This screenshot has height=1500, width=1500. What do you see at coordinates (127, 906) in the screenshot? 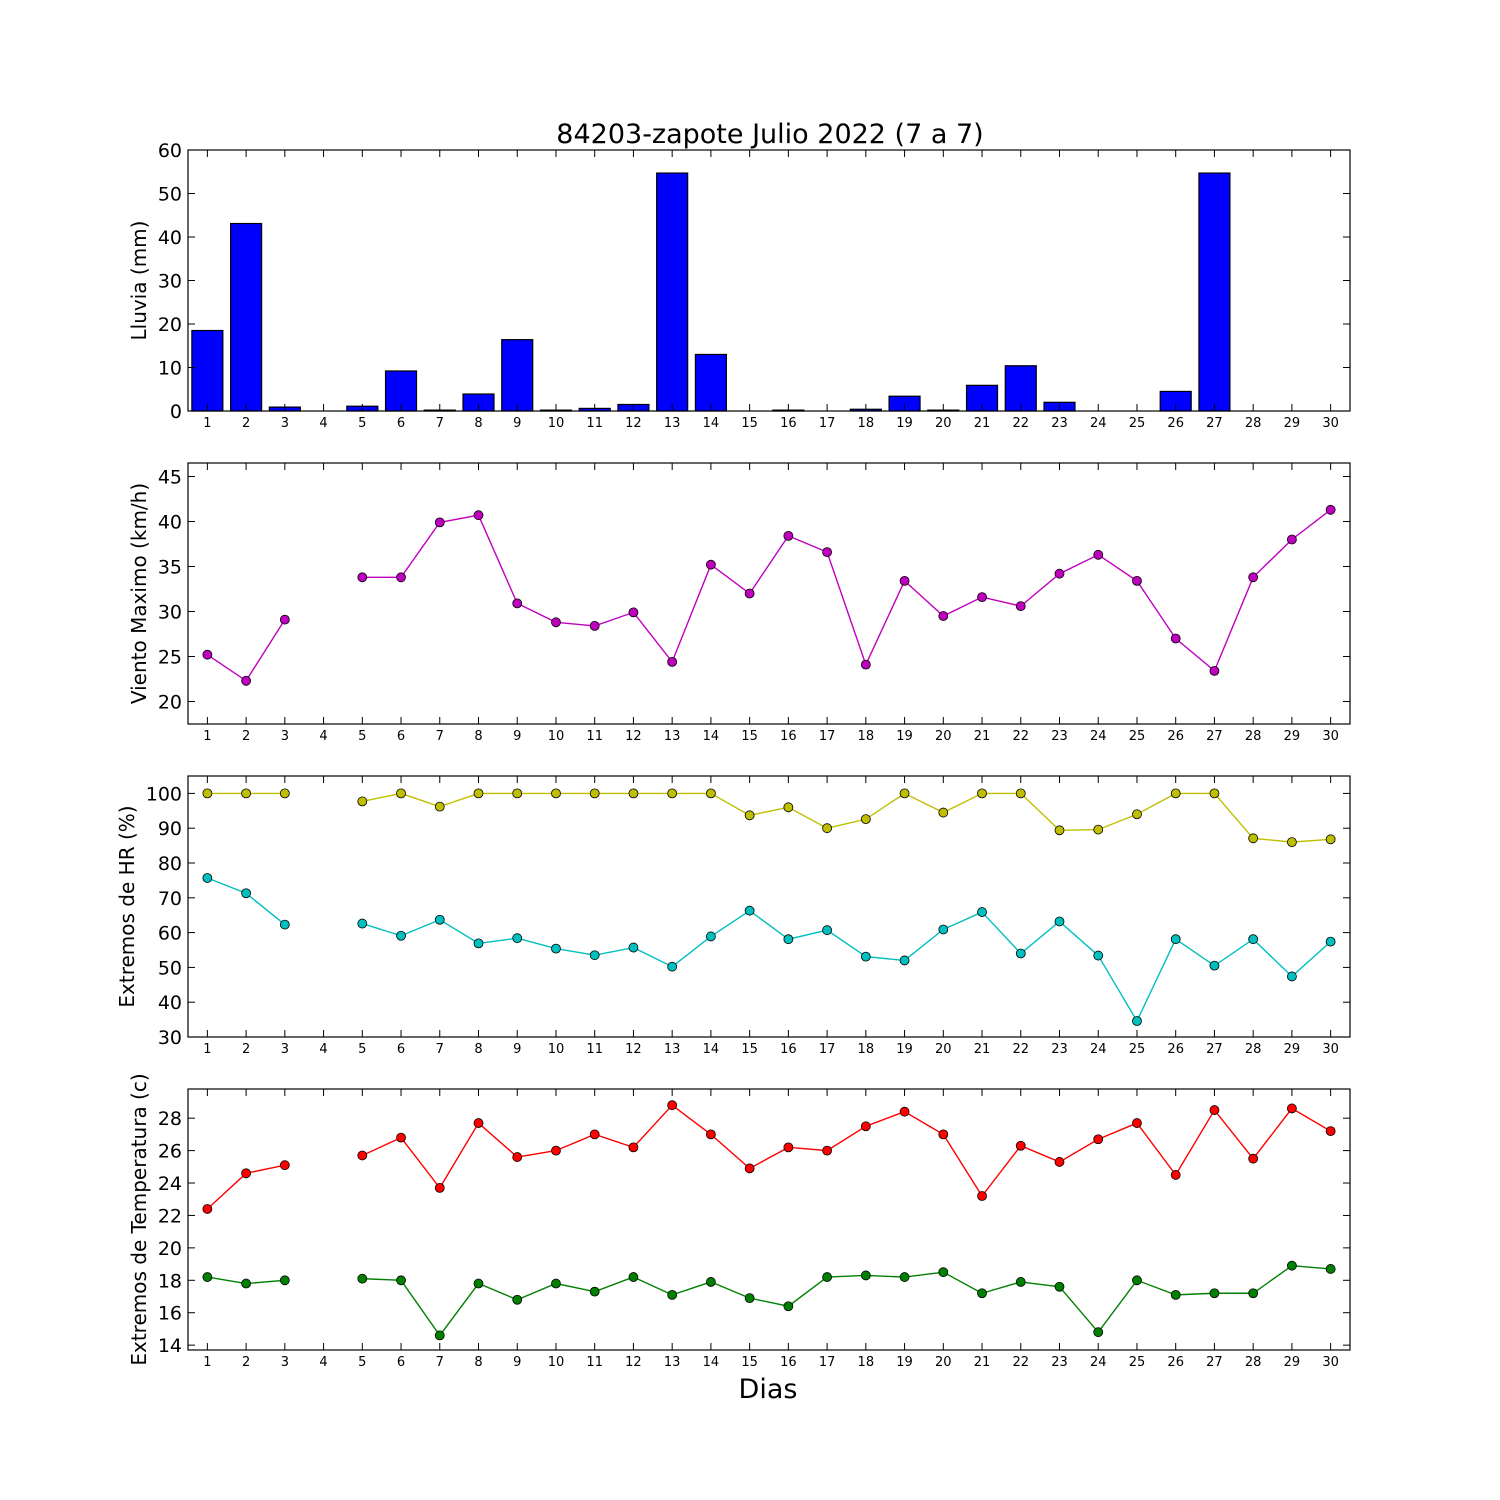
I see `y-axis-label: Extremos de HR (%)` at bounding box center [127, 906].